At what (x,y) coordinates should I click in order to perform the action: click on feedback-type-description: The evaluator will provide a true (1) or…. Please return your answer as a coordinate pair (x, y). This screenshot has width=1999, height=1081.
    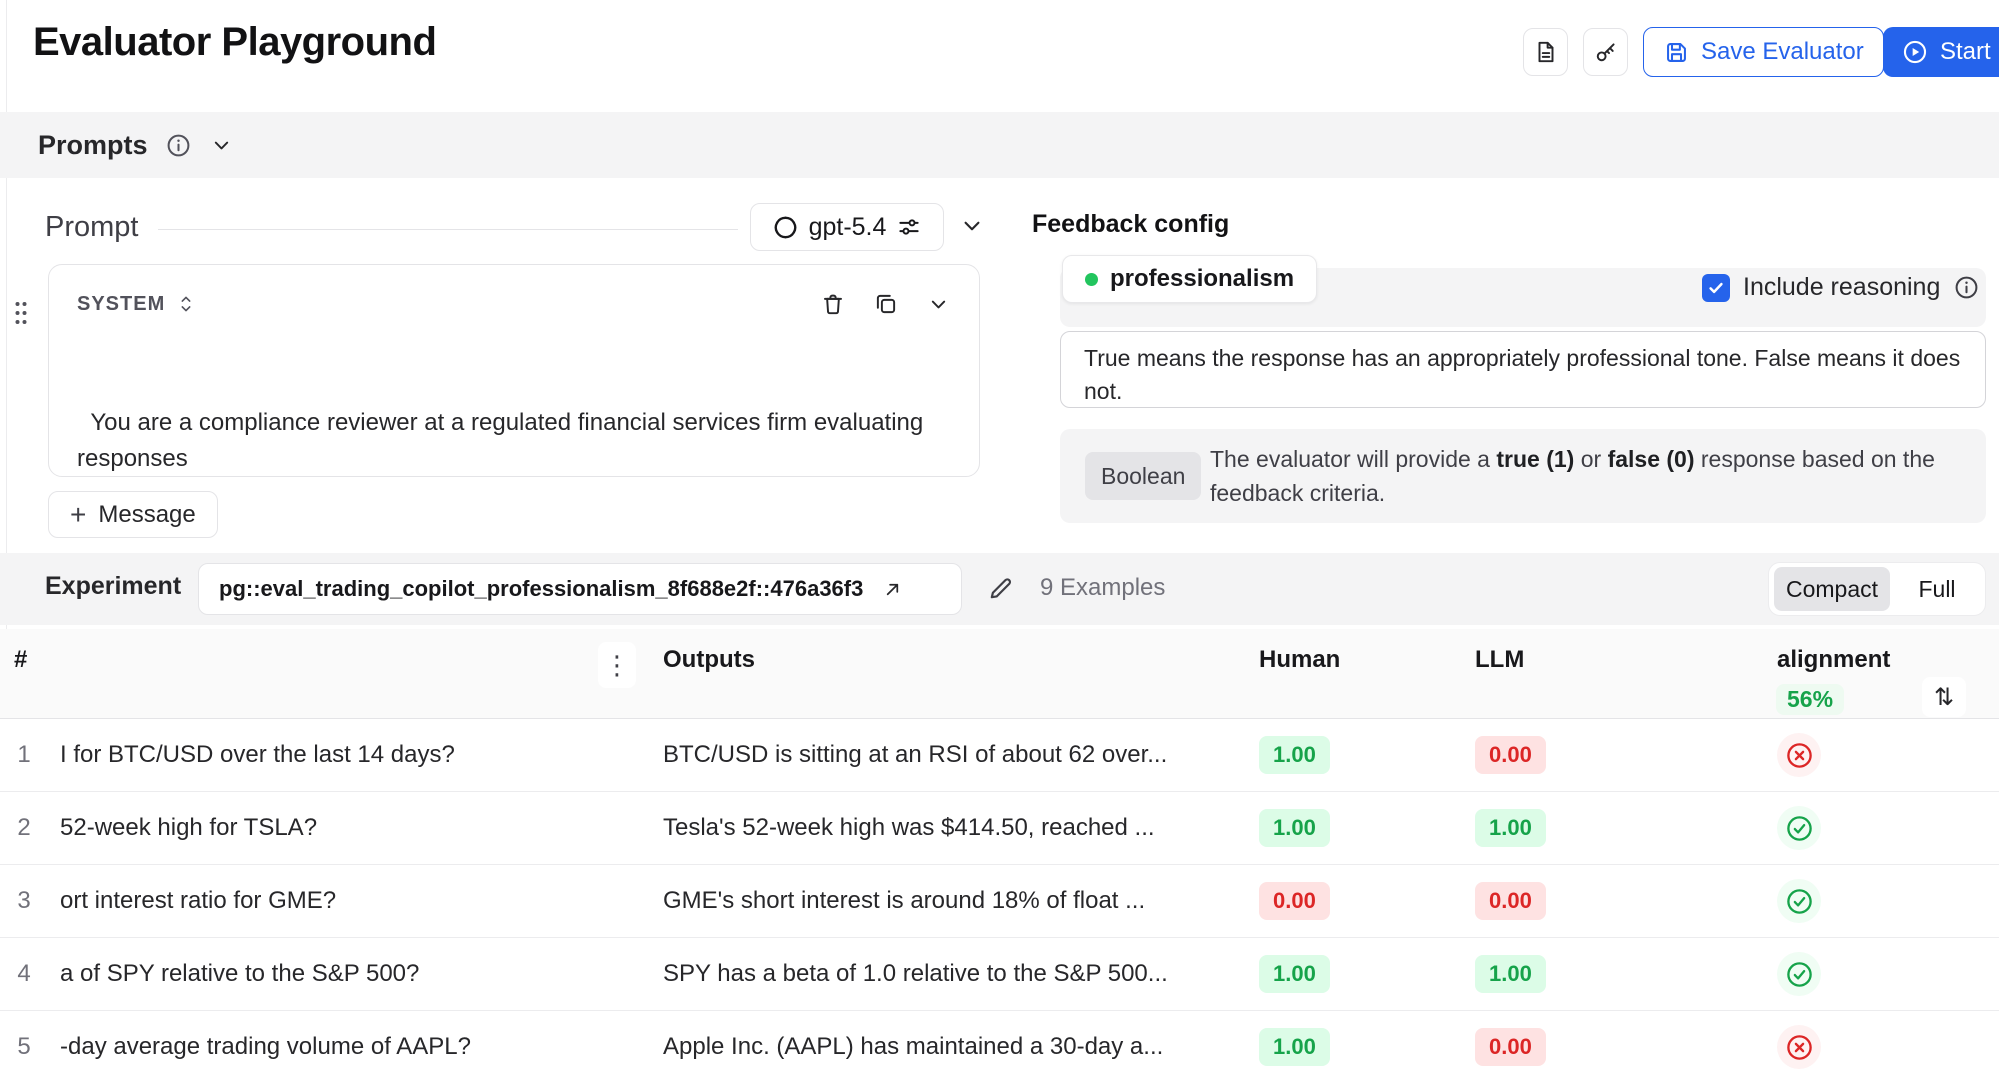
    Looking at the image, I should click on (1585, 476).